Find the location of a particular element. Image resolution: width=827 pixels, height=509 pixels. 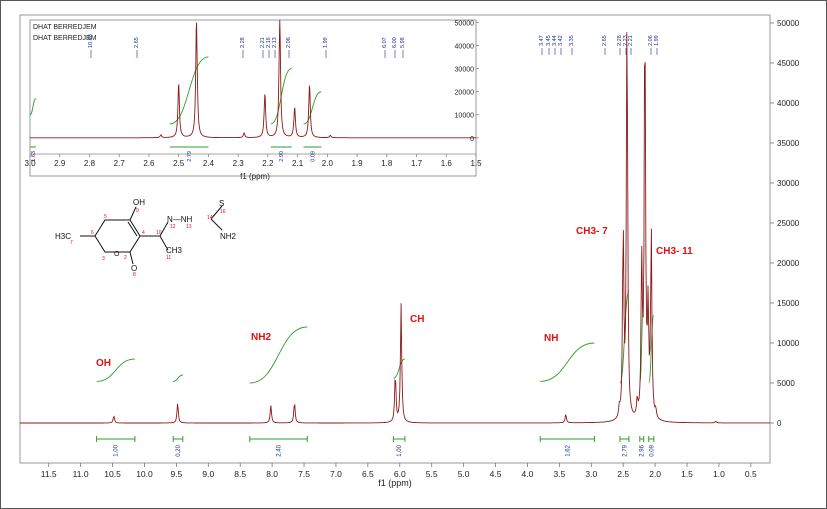

inset-y-axis: 0 10000 20000 30000 40000 50000 is located at coordinates (467, 81).